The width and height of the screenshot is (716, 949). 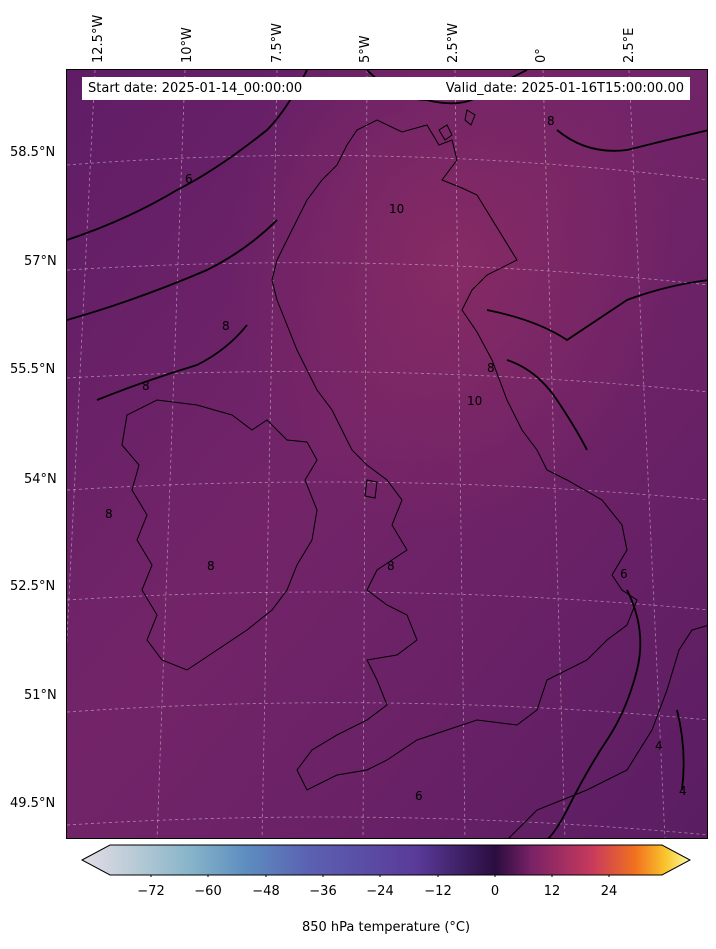 I want to click on ireland-coast, so click(x=219, y=535).